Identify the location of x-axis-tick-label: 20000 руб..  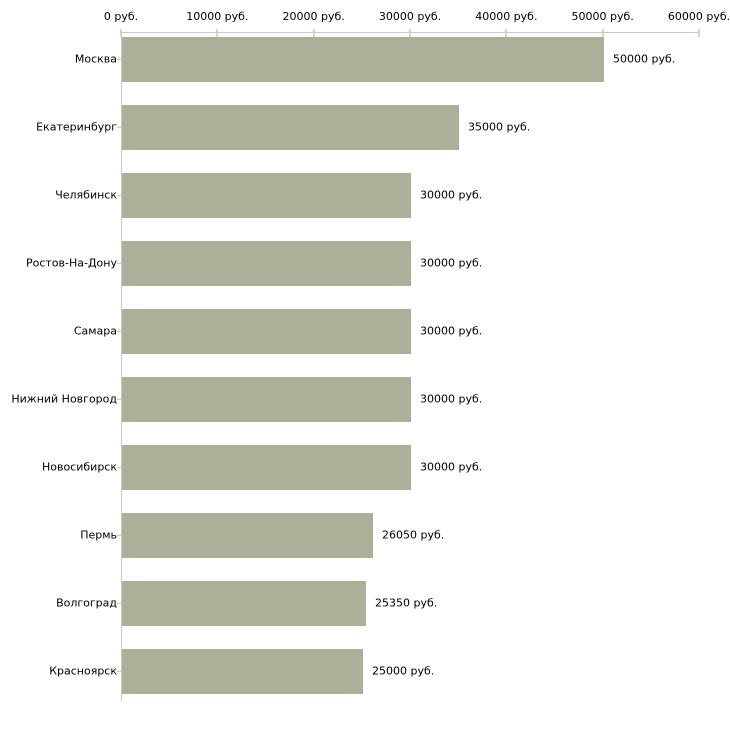
(313, 16).